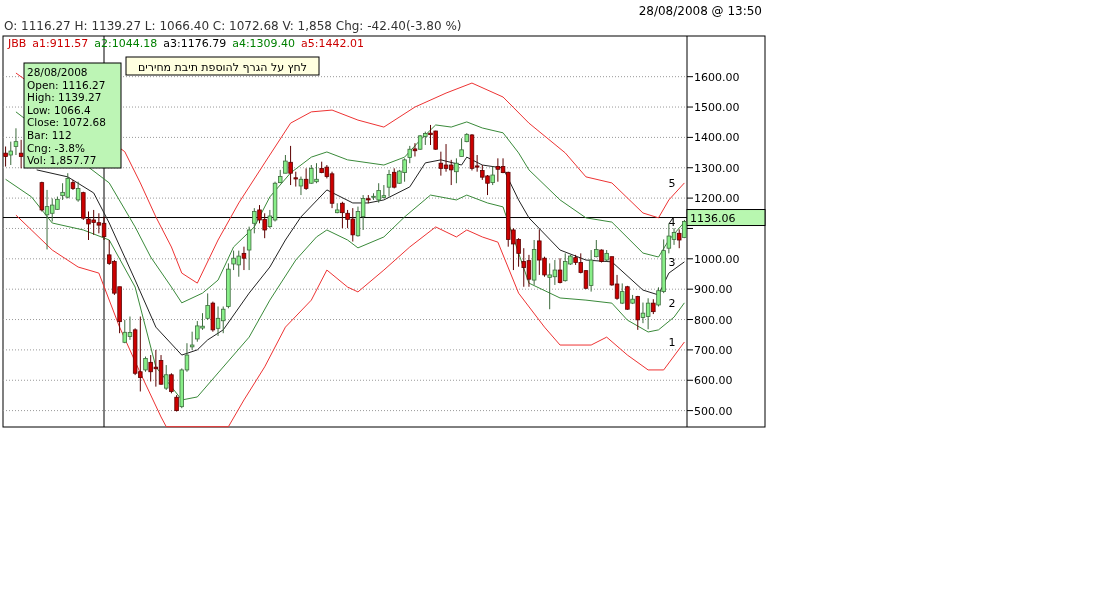  Describe the element at coordinates (57, 72) in the screenshot. I see `annotation: 28/08/2008` at that location.